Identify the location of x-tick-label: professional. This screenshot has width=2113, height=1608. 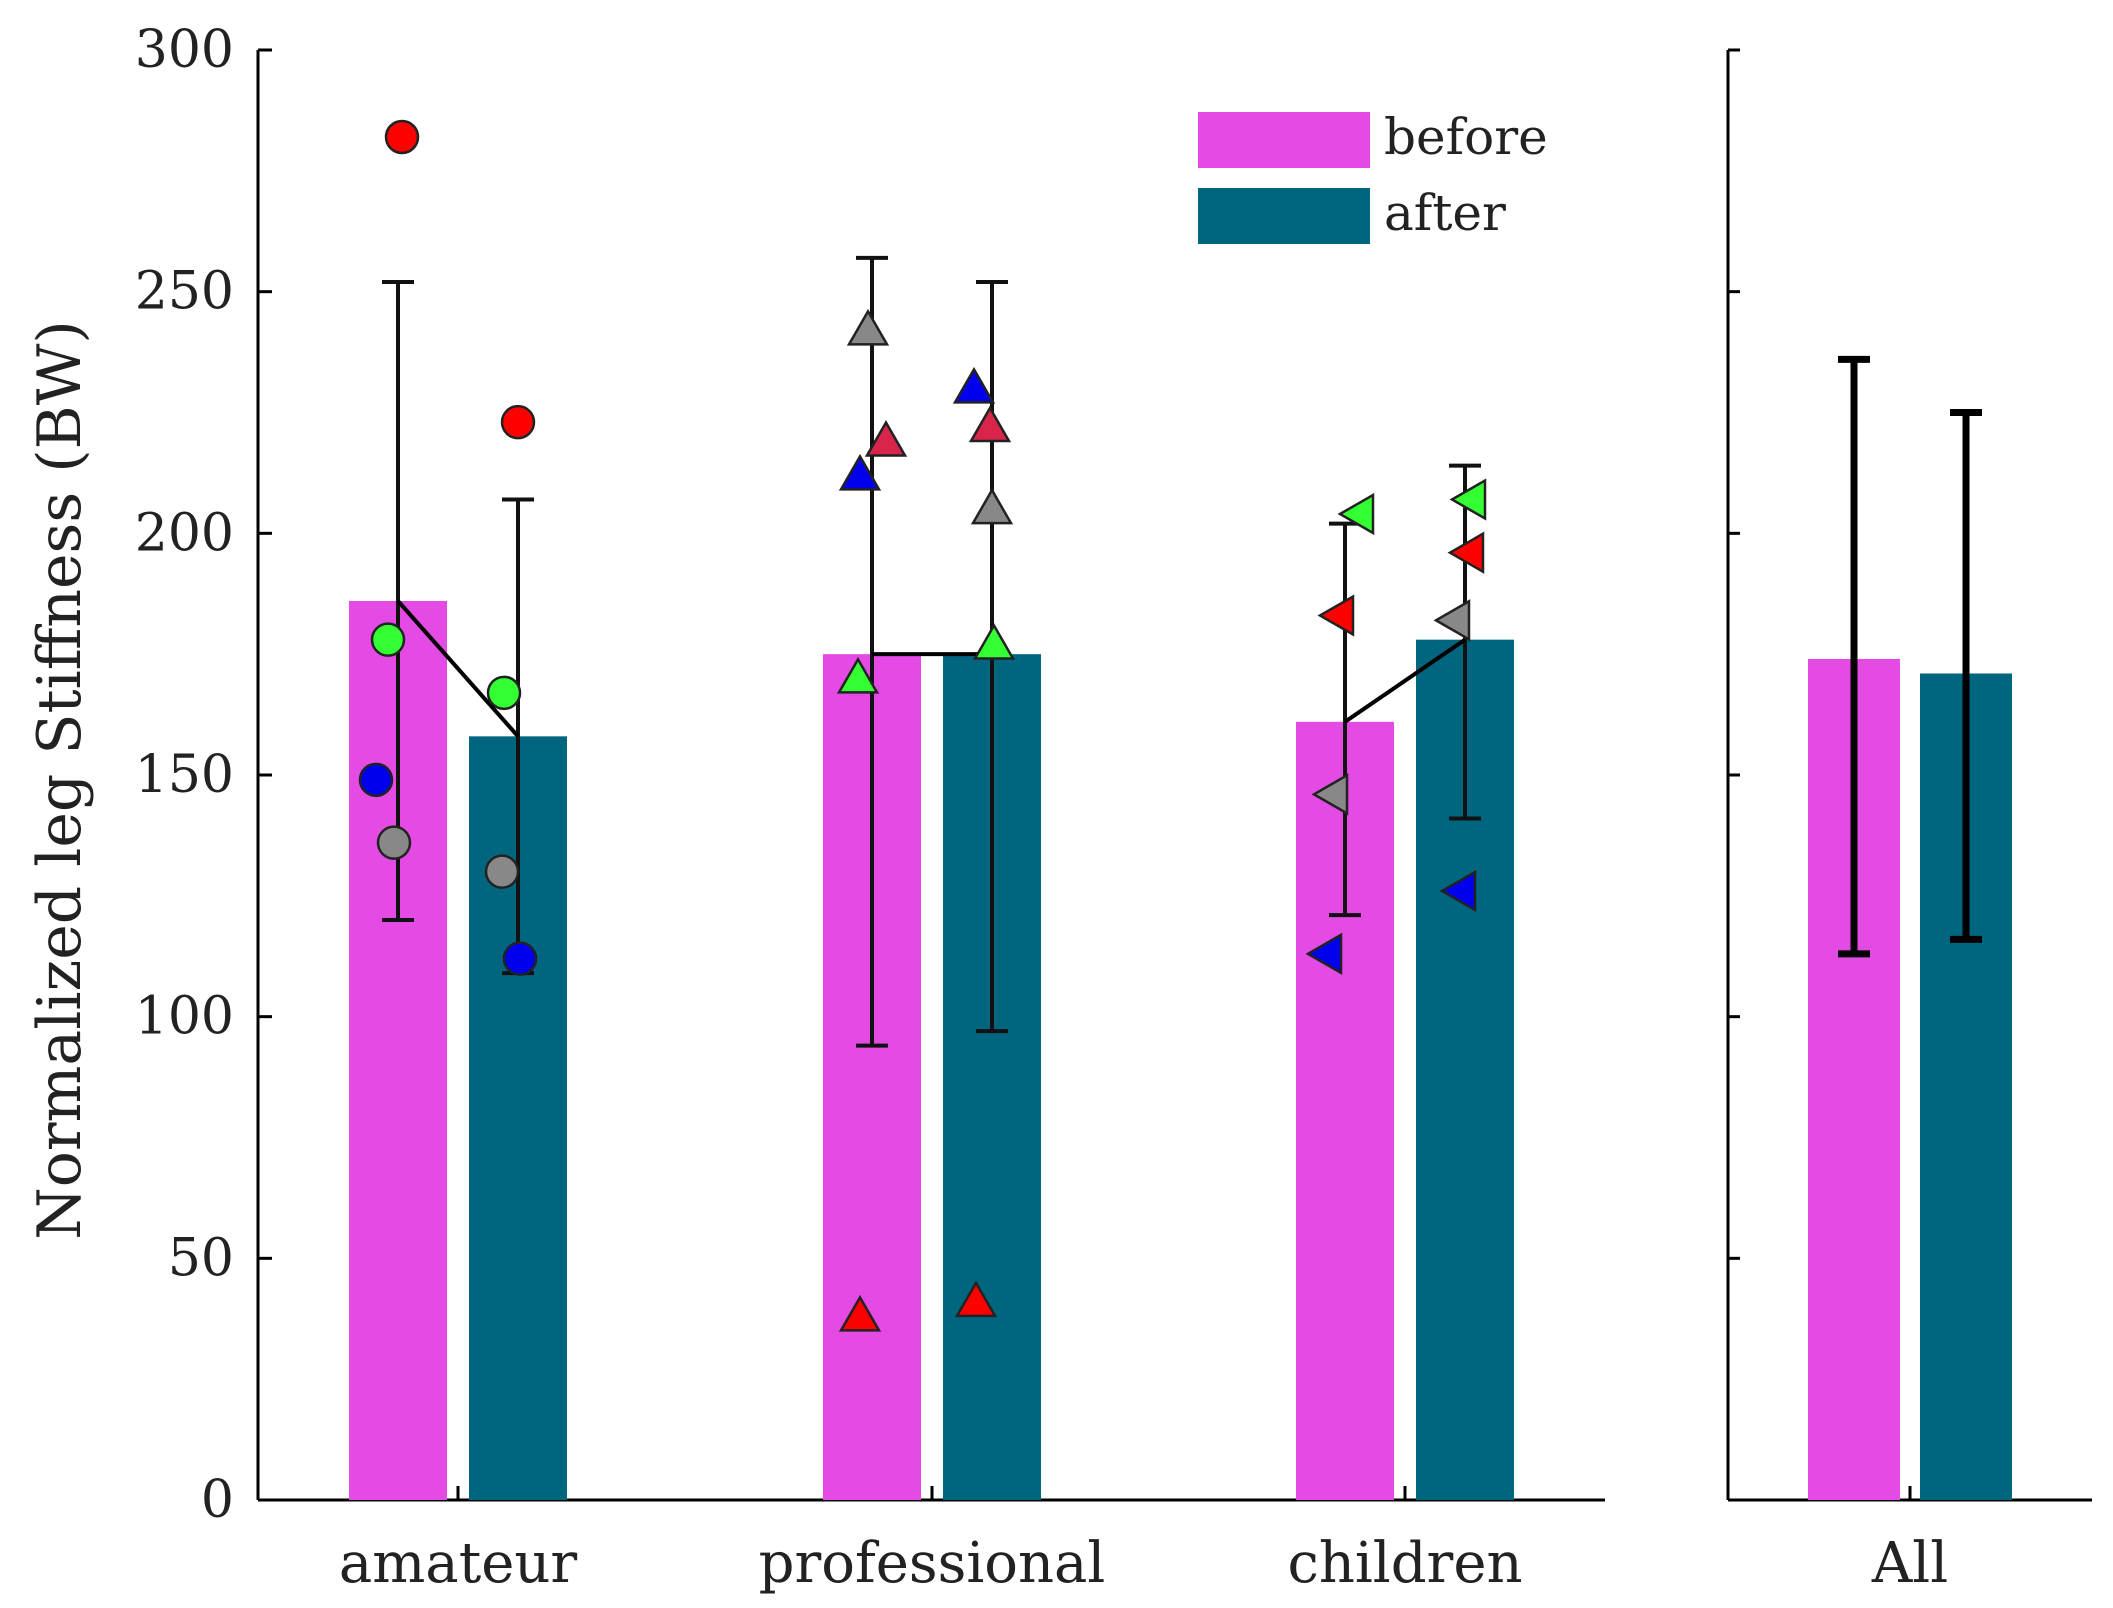
(932, 1563).